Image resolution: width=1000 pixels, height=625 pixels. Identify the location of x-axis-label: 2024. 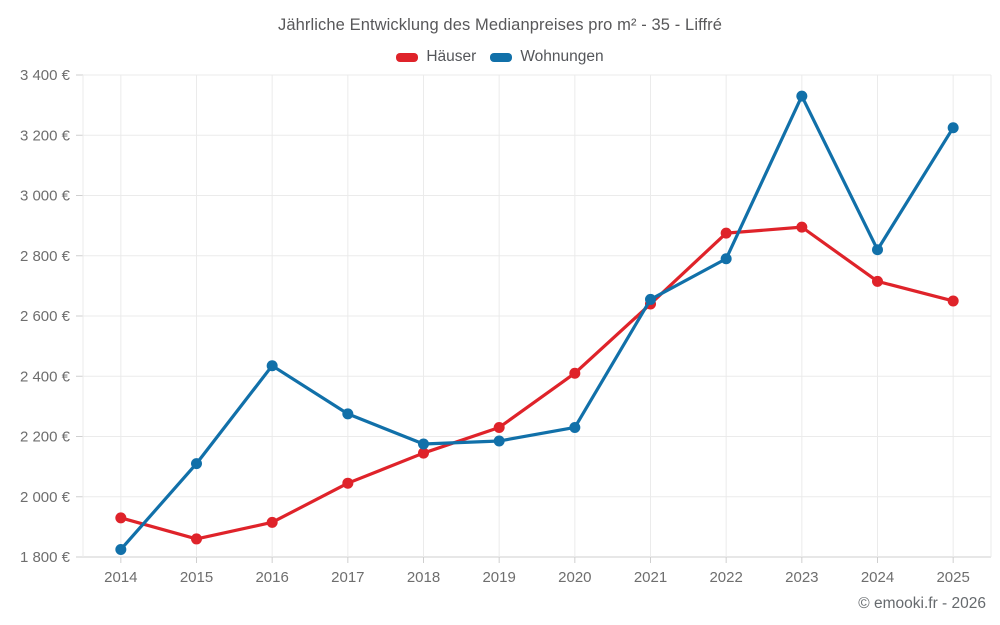
(877, 577).